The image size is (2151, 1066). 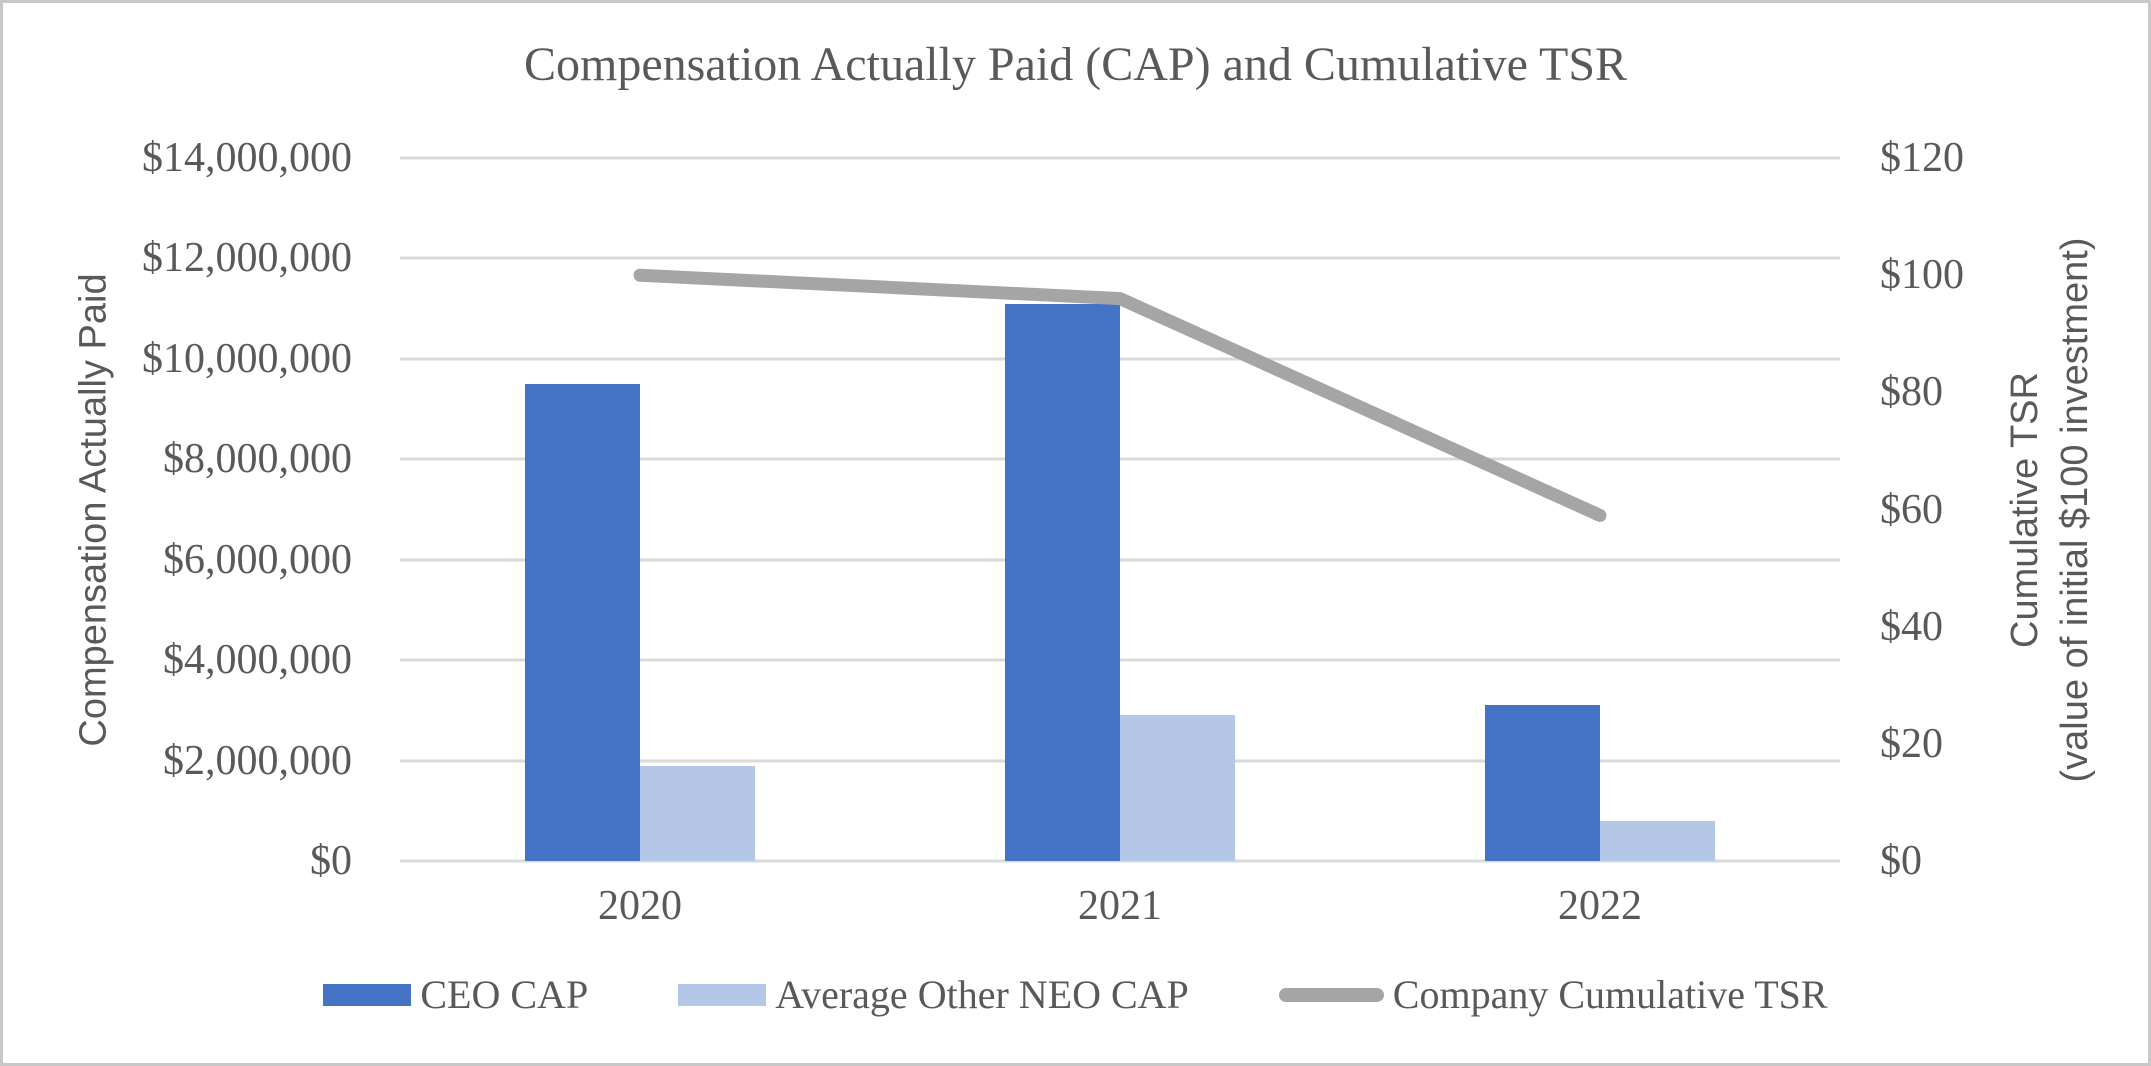 I want to click on x-axis-label-2021: 2021, so click(x=1120, y=906).